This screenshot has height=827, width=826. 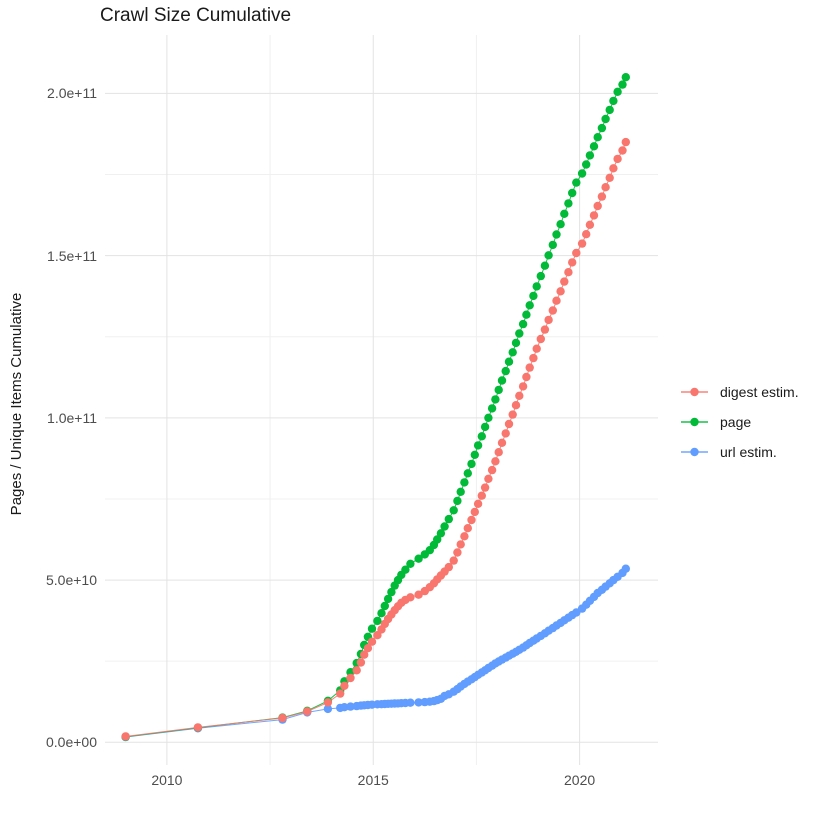 I want to click on y-tick-label: 1.5e+11, so click(x=72, y=255).